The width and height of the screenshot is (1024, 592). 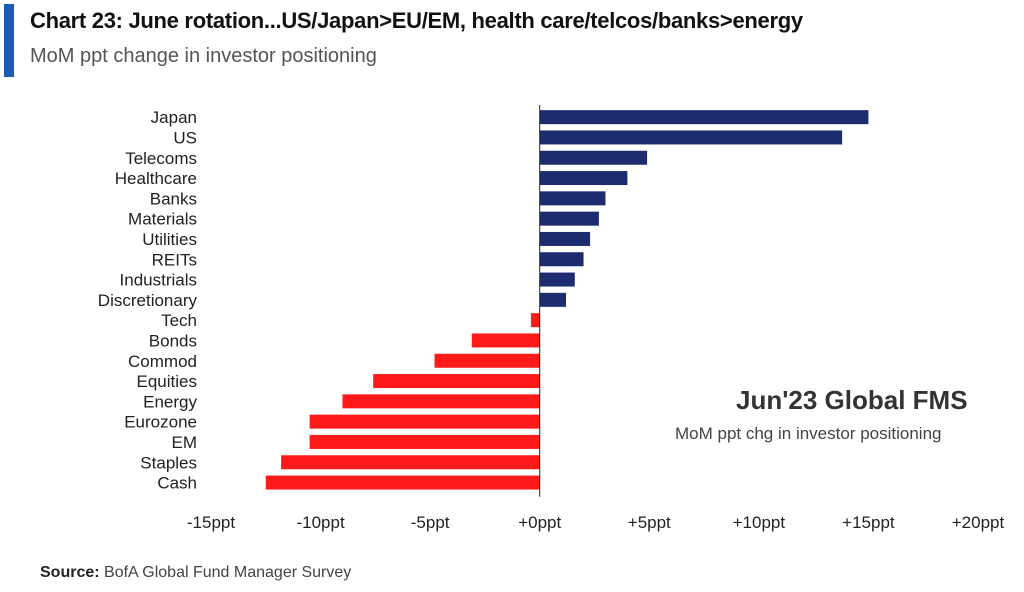 I want to click on category-label: REITs, so click(x=174, y=259).